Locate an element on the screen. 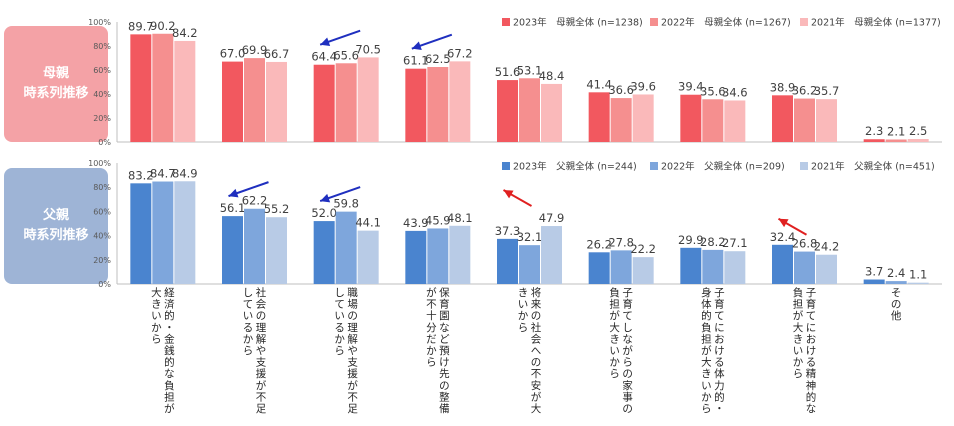 This screenshot has width=954, height=426. bar-mother-s2-c3 is located at coordinates (460, 101).